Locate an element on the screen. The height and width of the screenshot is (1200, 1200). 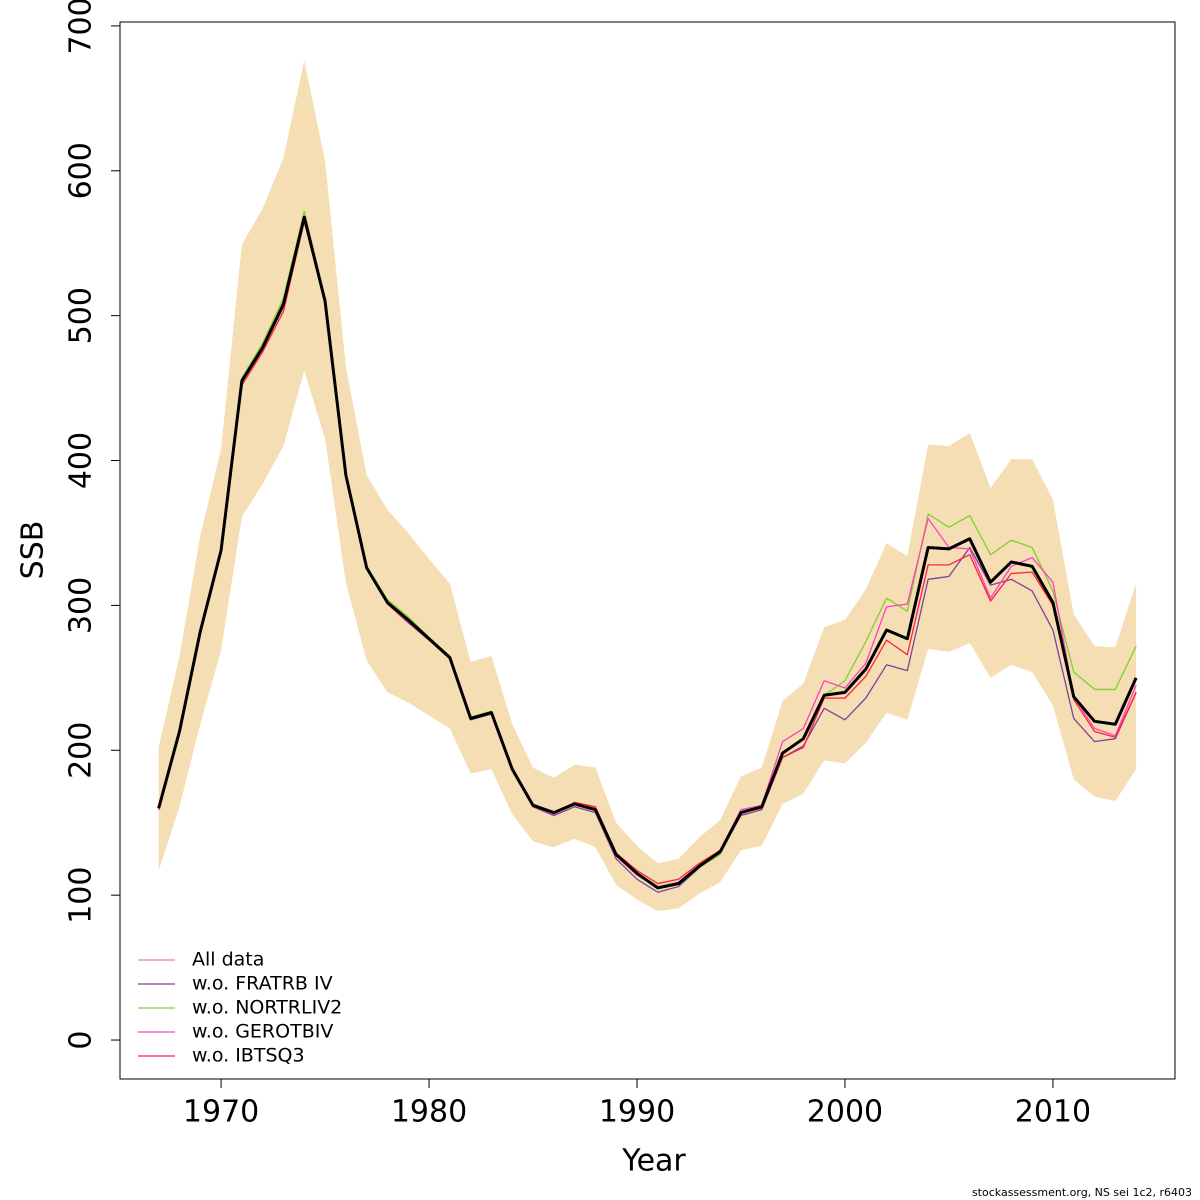
legend-label: w.o. GEROTBIV is located at coordinates (262, 1032).